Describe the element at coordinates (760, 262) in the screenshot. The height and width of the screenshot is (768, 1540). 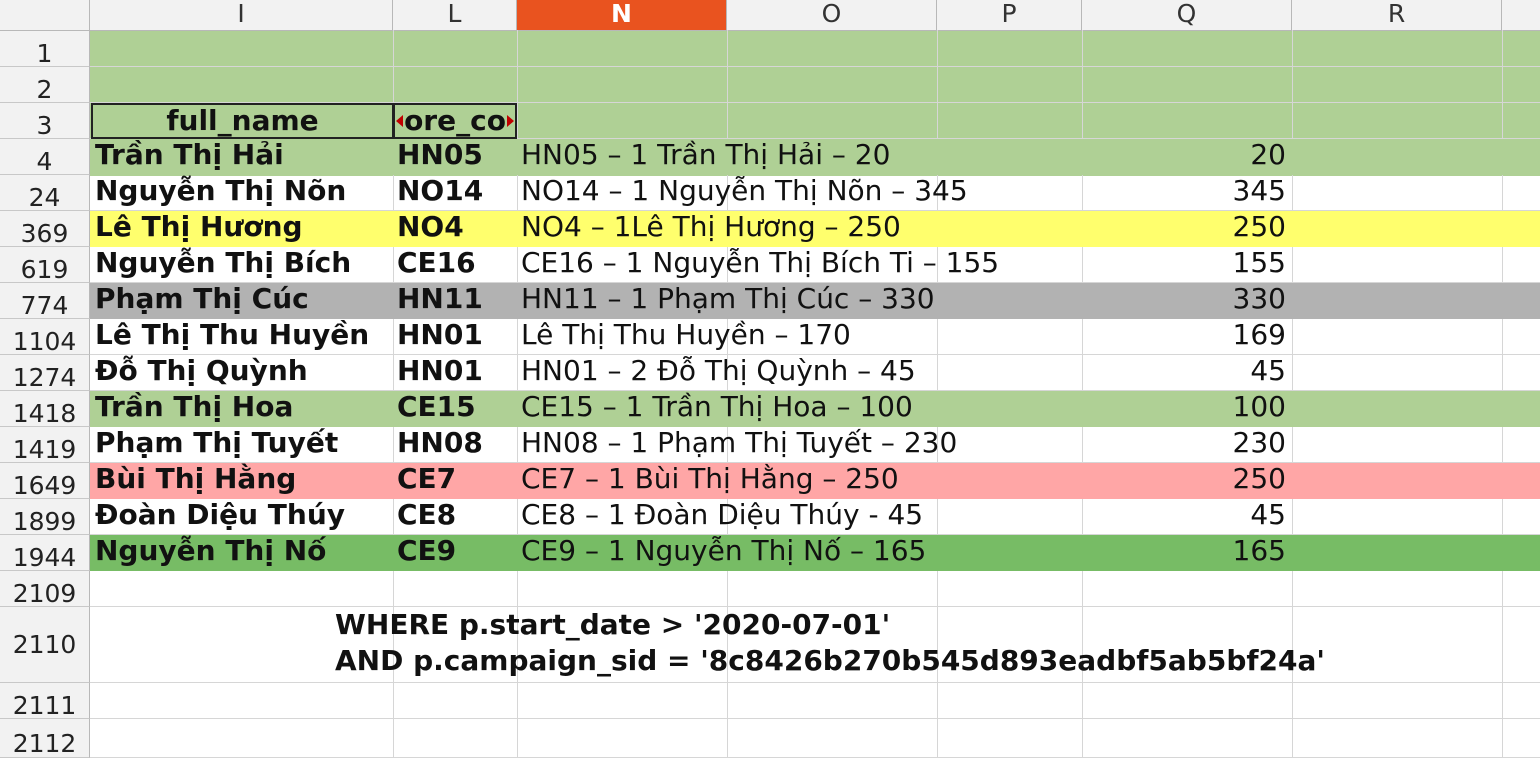
I see `description-cell: CE16 – 1 Nguyễn Thị Bích Ti – 155` at that location.